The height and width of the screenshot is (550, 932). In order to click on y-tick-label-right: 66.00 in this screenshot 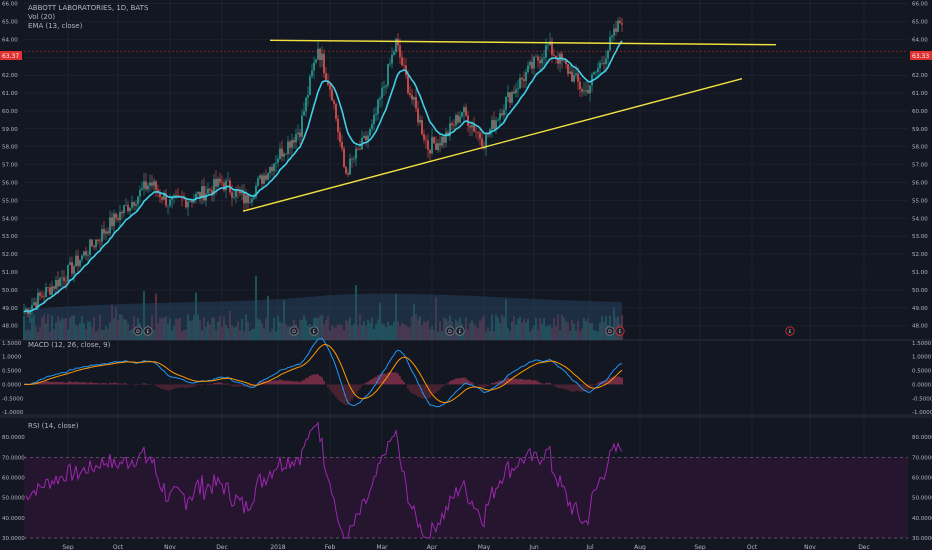, I will do `click(920, 5)`.